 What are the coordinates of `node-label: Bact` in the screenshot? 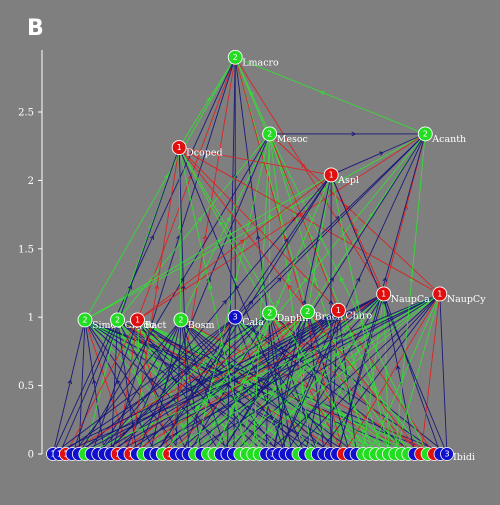 It's located at (155, 325).